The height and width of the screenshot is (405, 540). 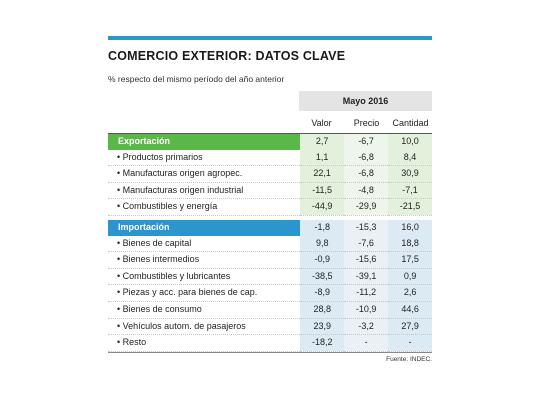 I want to click on cell-precio: -4,8, so click(x=366, y=191).